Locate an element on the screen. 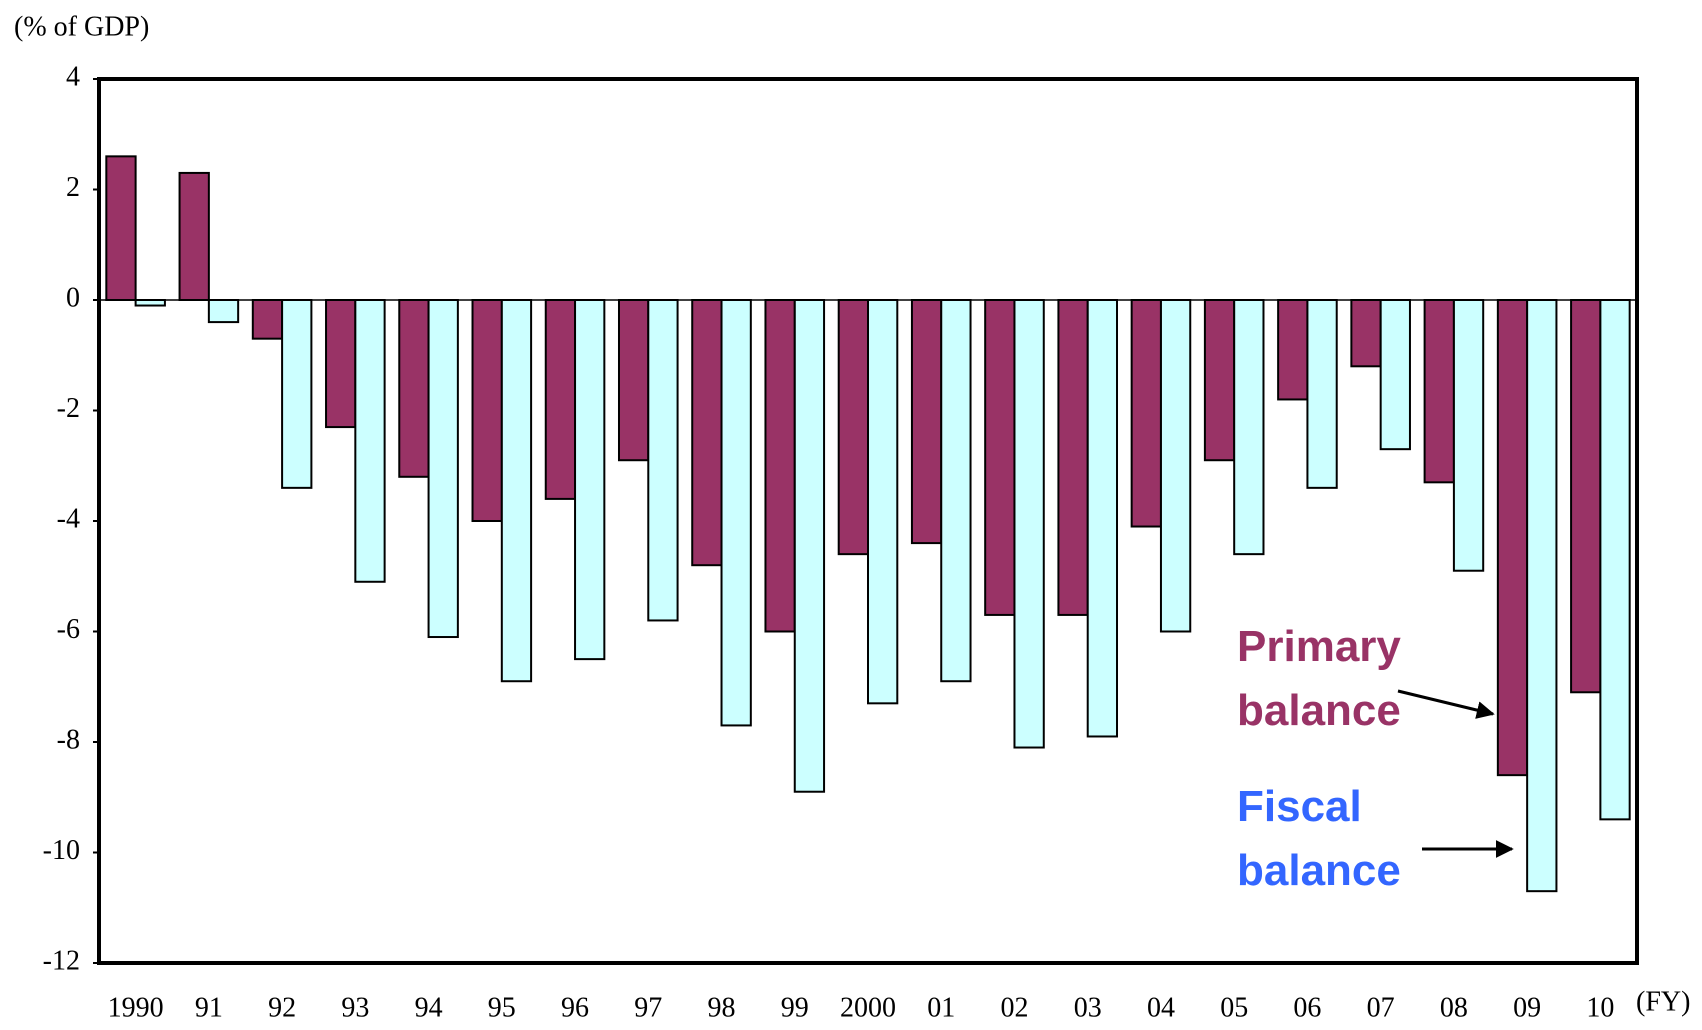  y-tick-label: -6 is located at coordinates (68, 629).